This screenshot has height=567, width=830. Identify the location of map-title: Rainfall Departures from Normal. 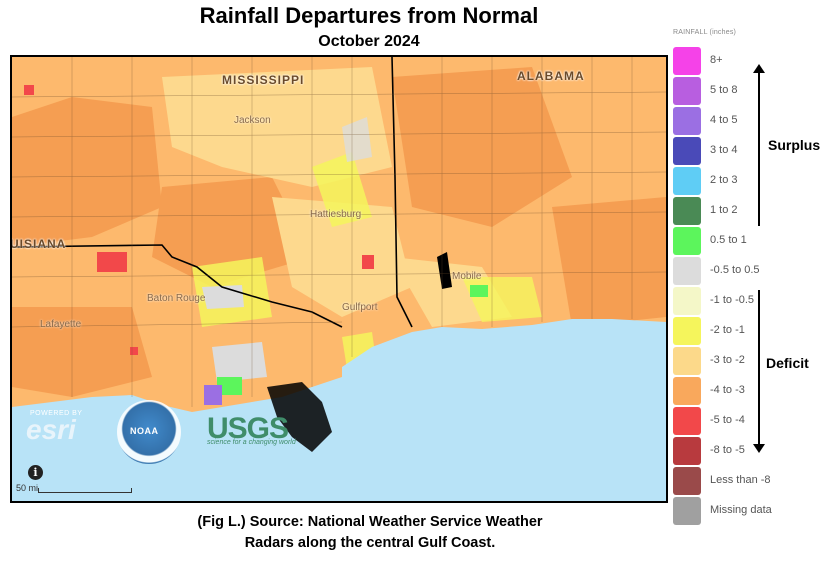
(369, 15).